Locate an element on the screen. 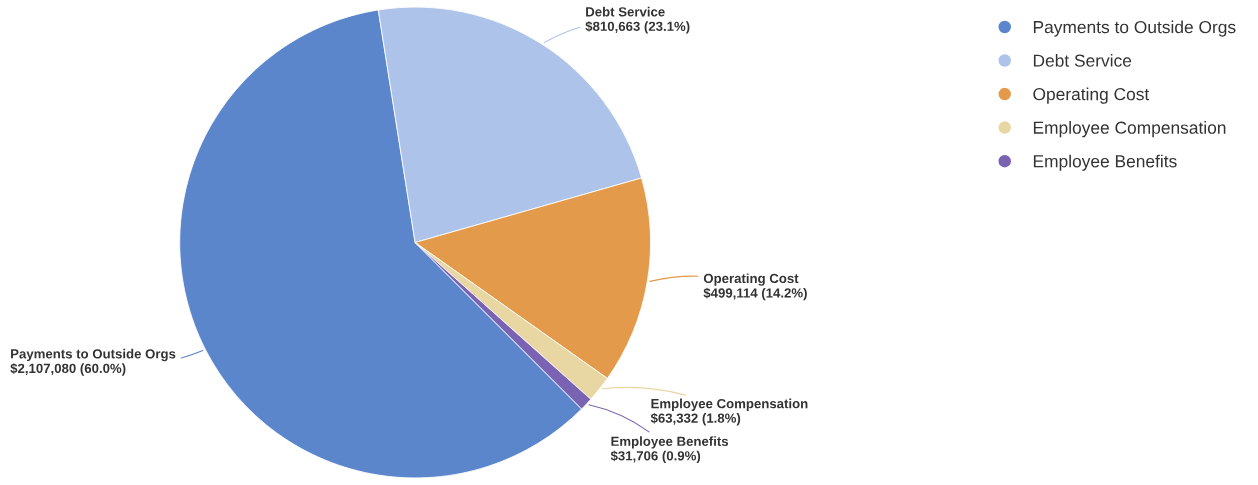 This screenshot has width=1258, height=485. legend-label: Payments to Outside Orgs is located at coordinates (1134, 28).